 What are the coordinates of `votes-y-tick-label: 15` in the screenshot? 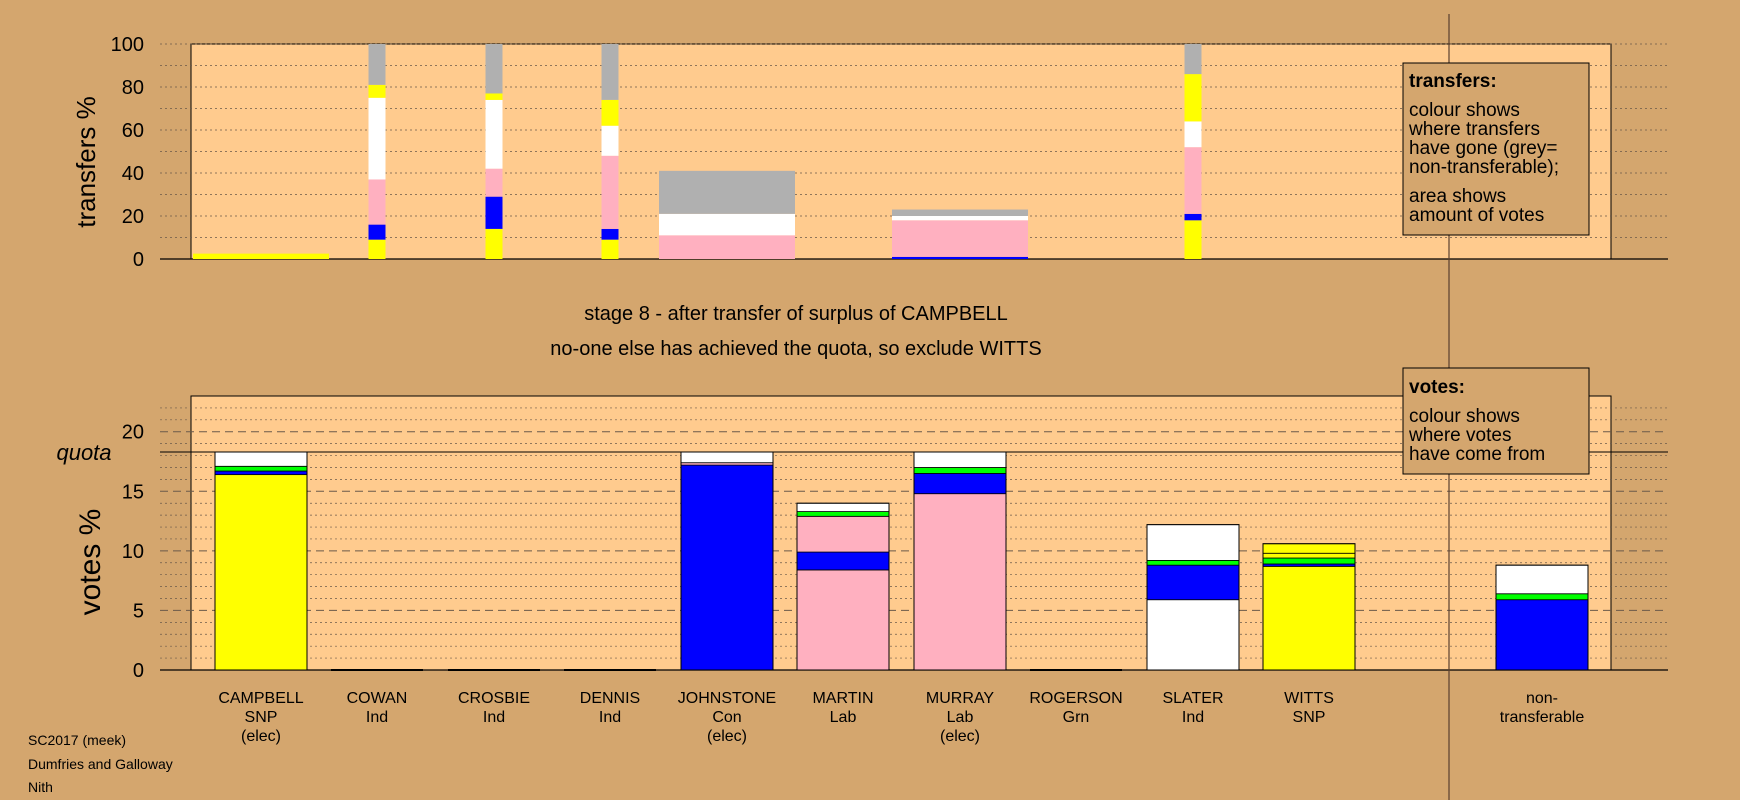 It's located at (133, 492).